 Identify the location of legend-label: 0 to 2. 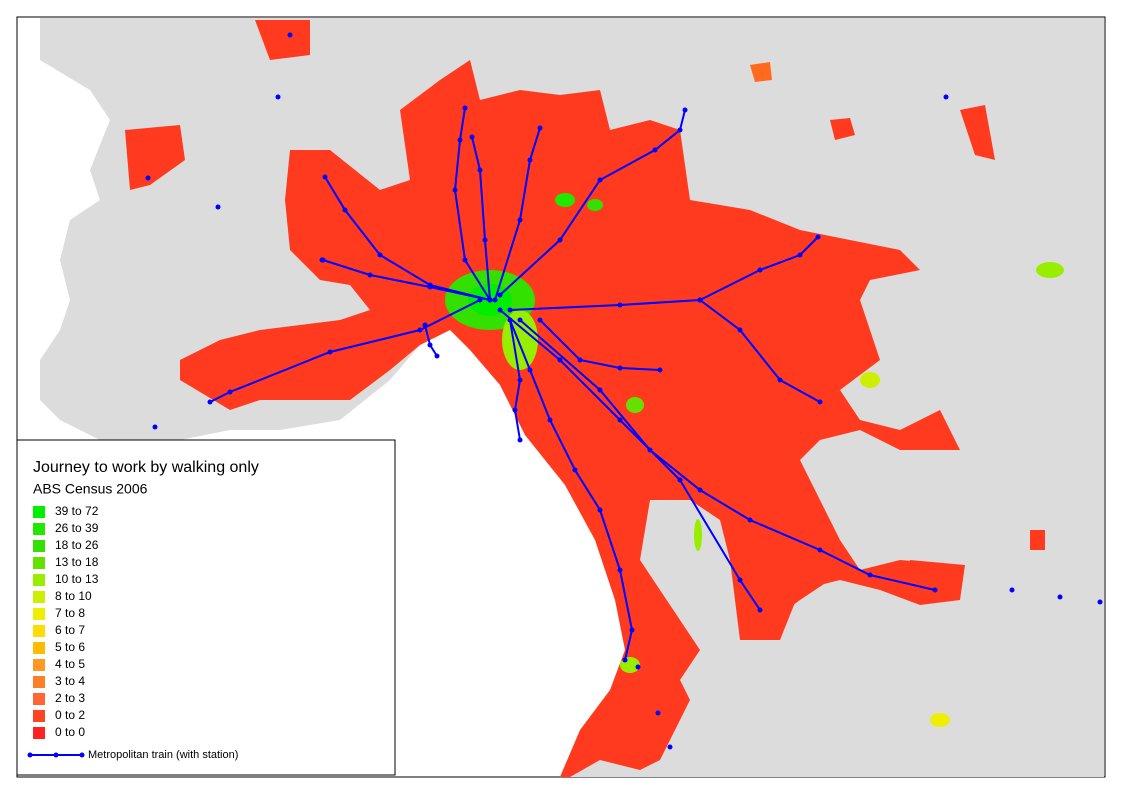
(70, 715).